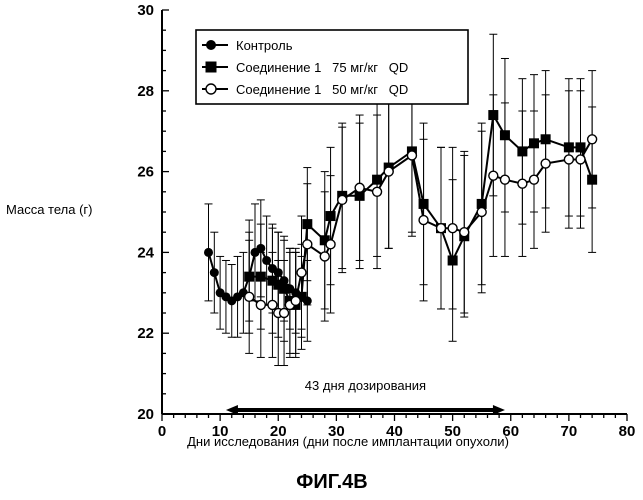  Describe the element at coordinates (569, 431) in the screenshot. I see `x-tick-label: 70` at that location.